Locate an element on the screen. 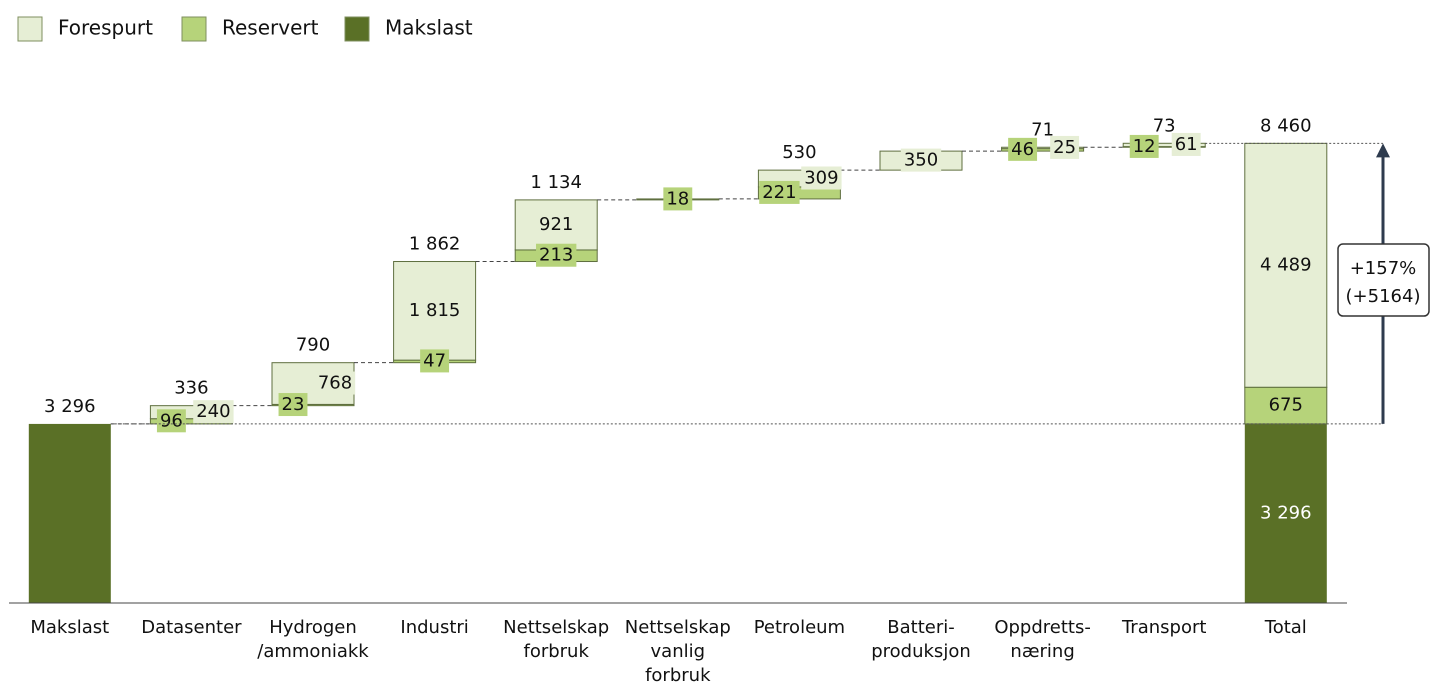 This screenshot has height=699, width=1435. legend-label: Makslast is located at coordinates (429, 28).